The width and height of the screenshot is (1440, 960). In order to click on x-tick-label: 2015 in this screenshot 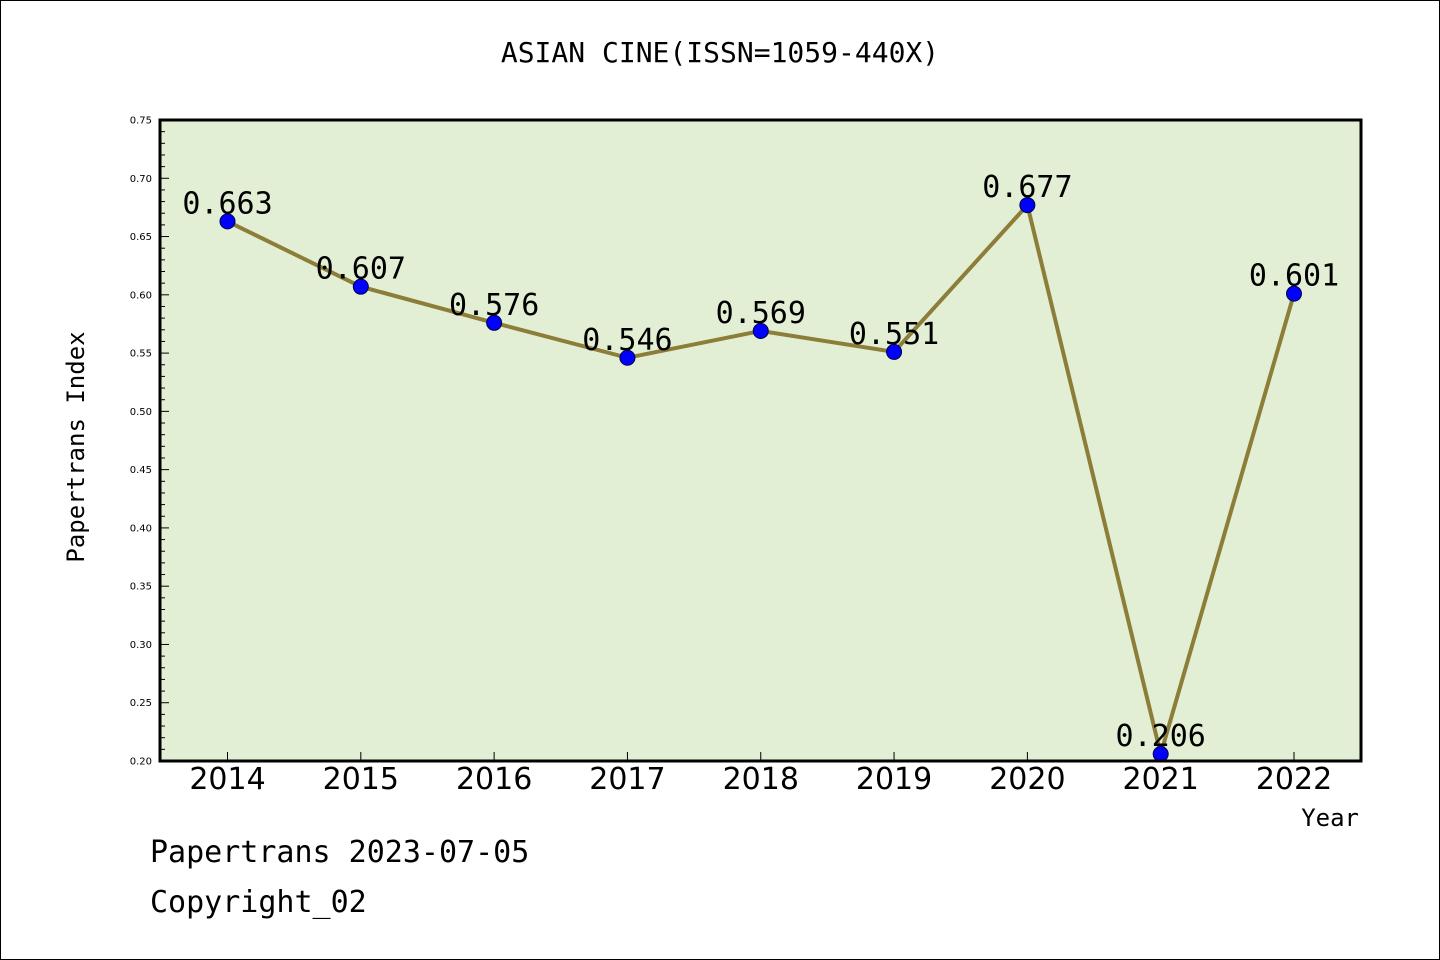, I will do `click(361, 779)`.